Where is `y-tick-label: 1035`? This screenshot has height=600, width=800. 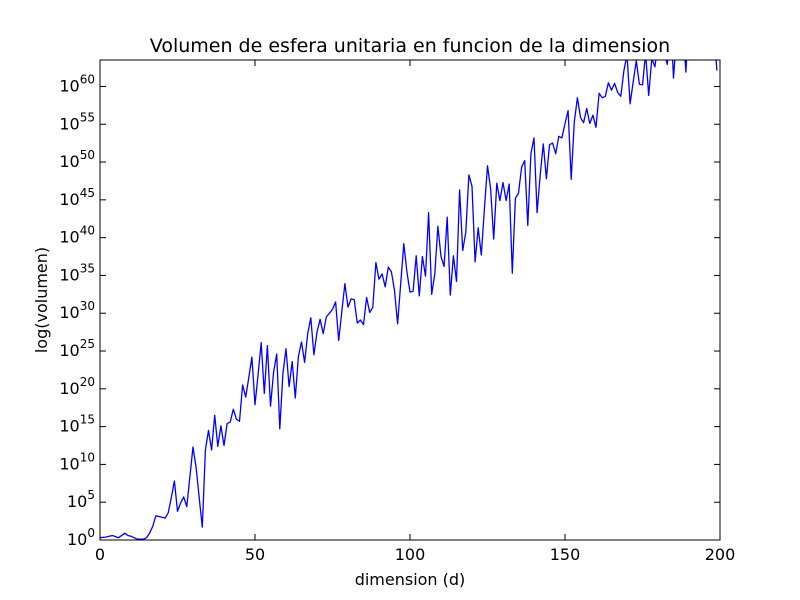 y-tick-label: 1035 is located at coordinates (77, 272).